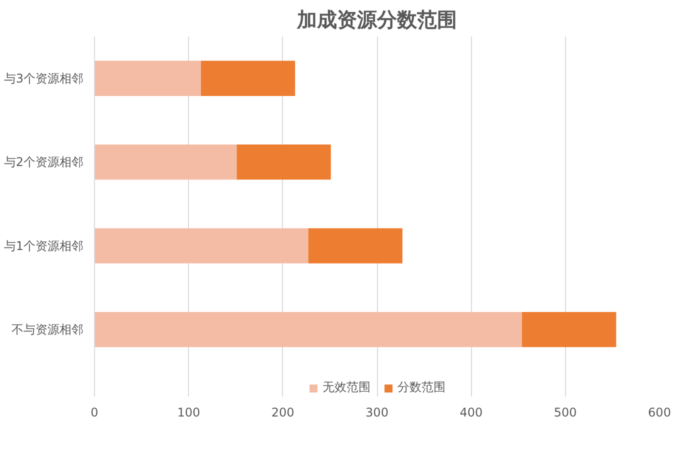 The image size is (700, 471). Describe the element at coordinates (44, 162) in the screenshot. I see `y-tick-label: 与2个资源相邻` at that location.